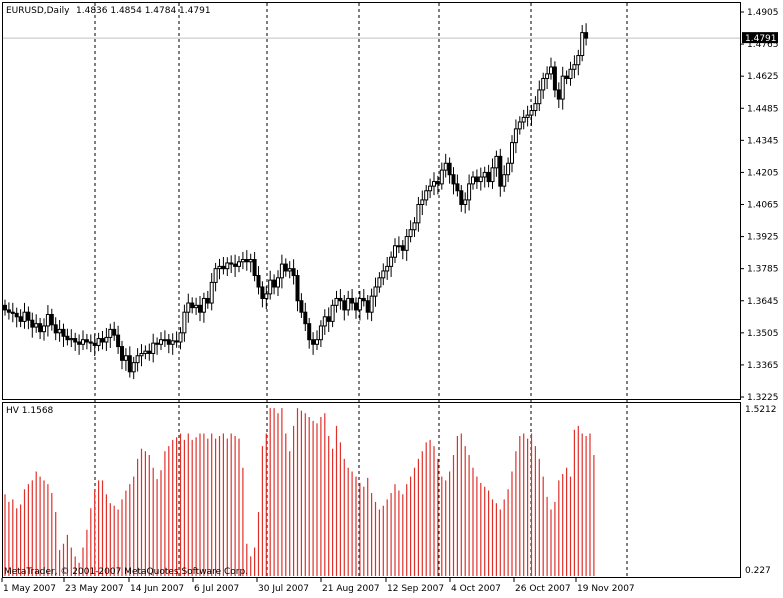  Describe the element at coordinates (415, 589) in the screenshot. I see `time-tick-label: 12 Sep 2007` at that location.